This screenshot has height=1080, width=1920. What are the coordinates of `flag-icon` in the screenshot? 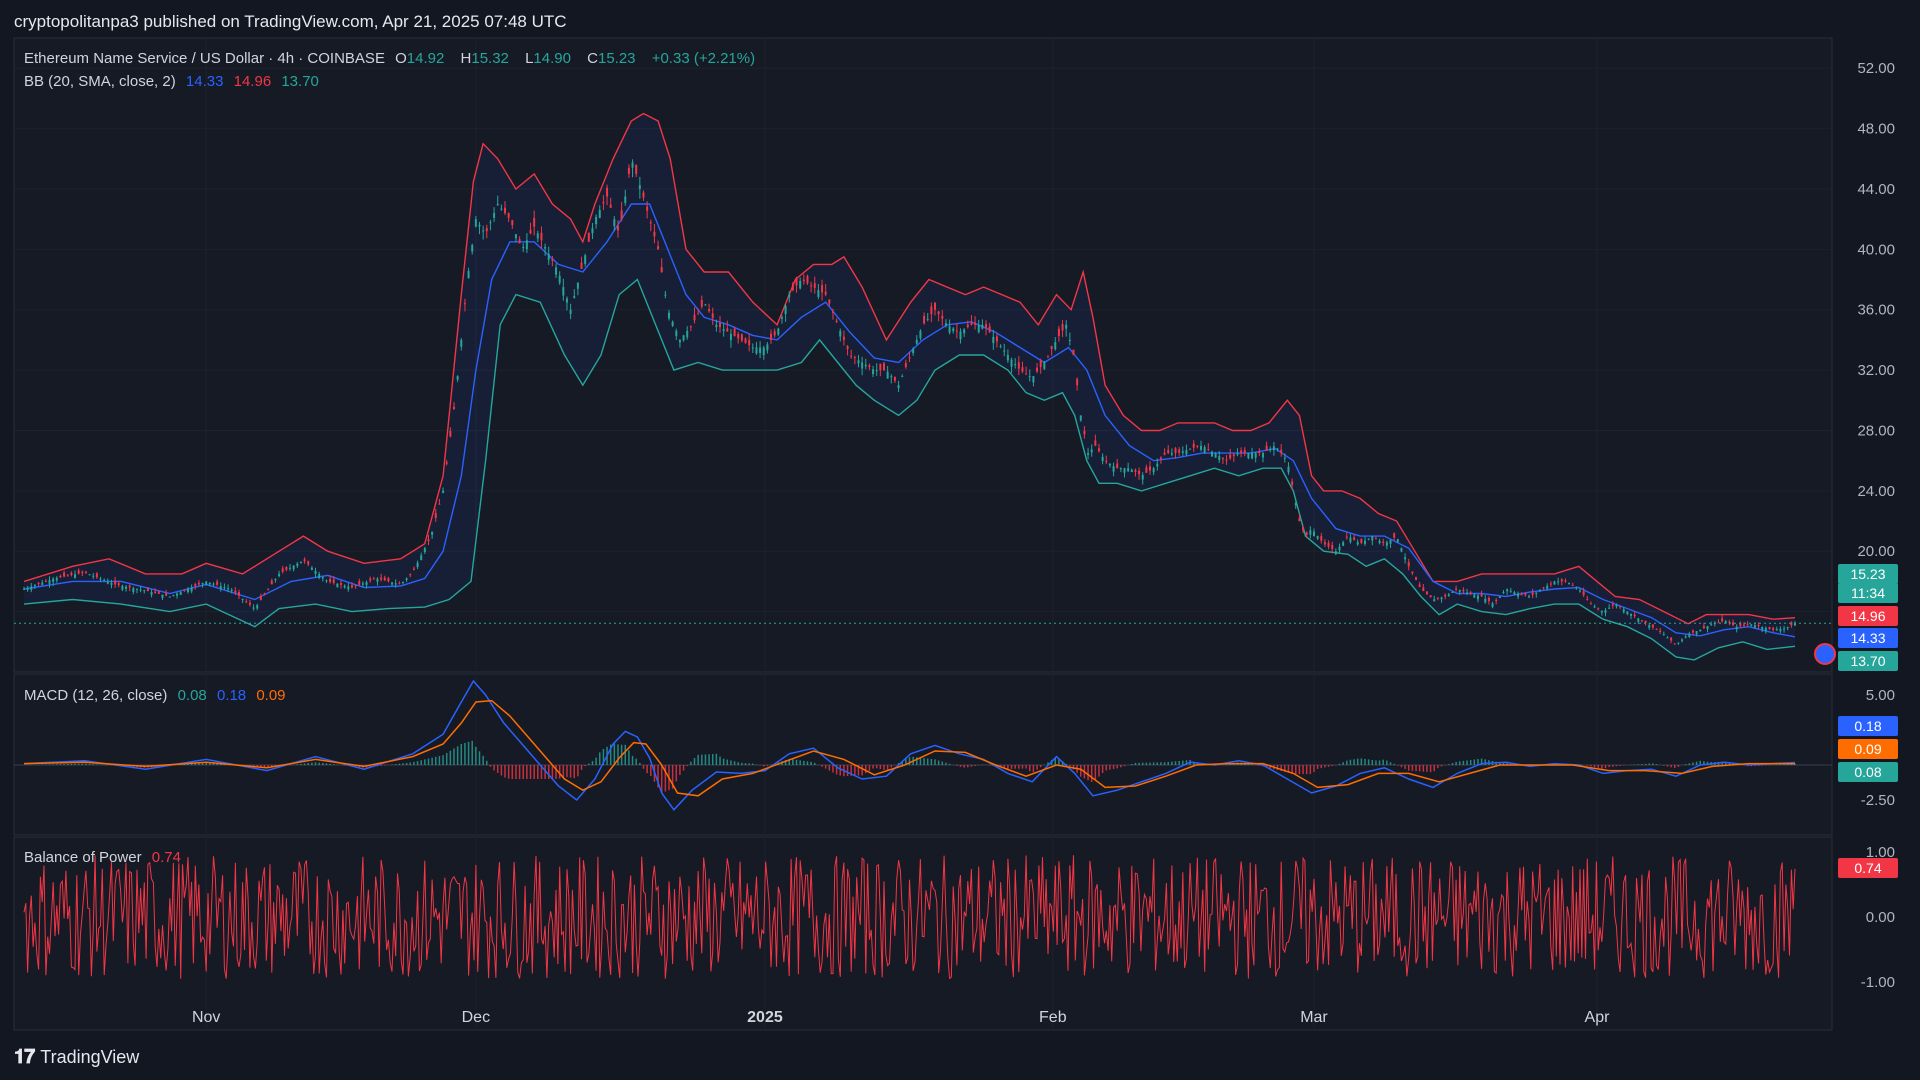 It's located at (1825, 654).